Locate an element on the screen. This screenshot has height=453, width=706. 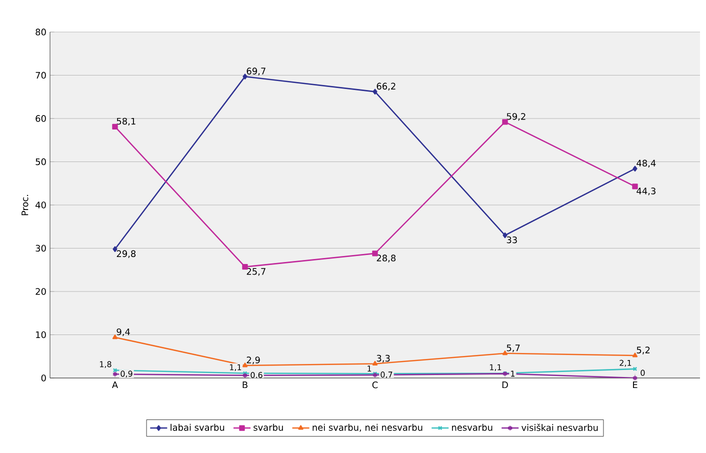
y-tick-label: 70 is located at coordinates (41, 75).